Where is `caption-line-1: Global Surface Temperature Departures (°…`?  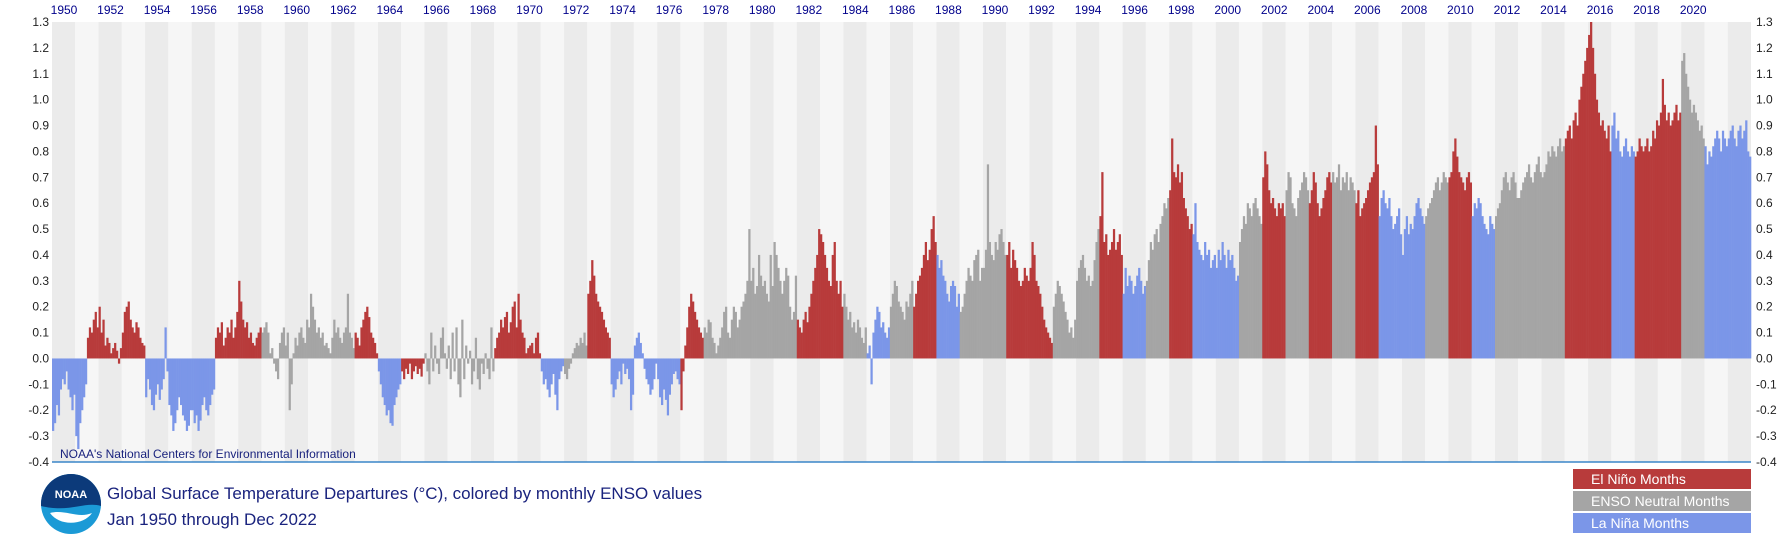 caption-line-1: Global Surface Temperature Departures (°… is located at coordinates (405, 493).